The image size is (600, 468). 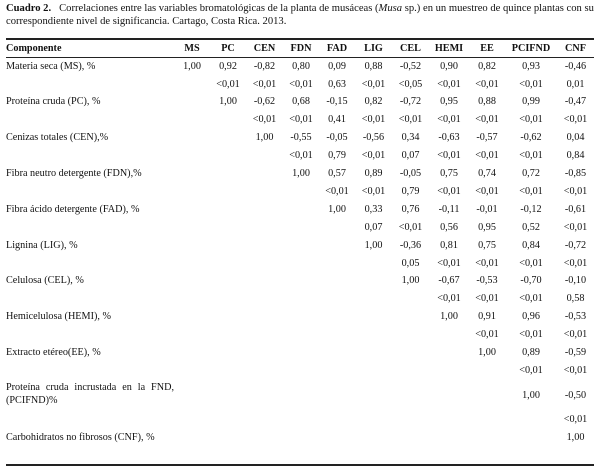 I want to click on row-label: Celulosa (CEL), %, so click(x=45, y=281).